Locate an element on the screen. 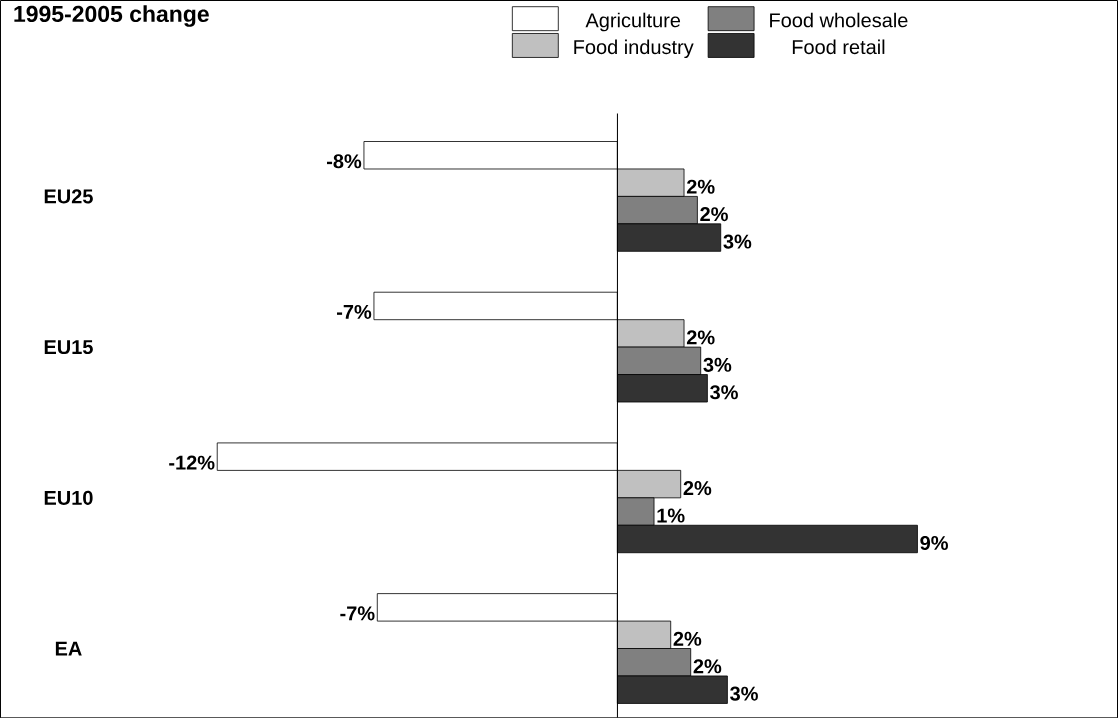 The width and height of the screenshot is (1118, 718). data-label: 9% is located at coordinates (934, 542).